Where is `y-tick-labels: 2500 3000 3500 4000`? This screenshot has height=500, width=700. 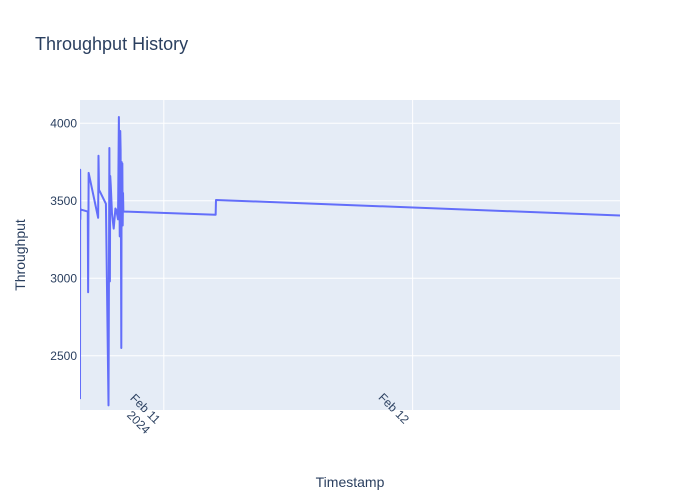 y-tick-labels: 2500 3000 3500 4000 is located at coordinates (63, 239).